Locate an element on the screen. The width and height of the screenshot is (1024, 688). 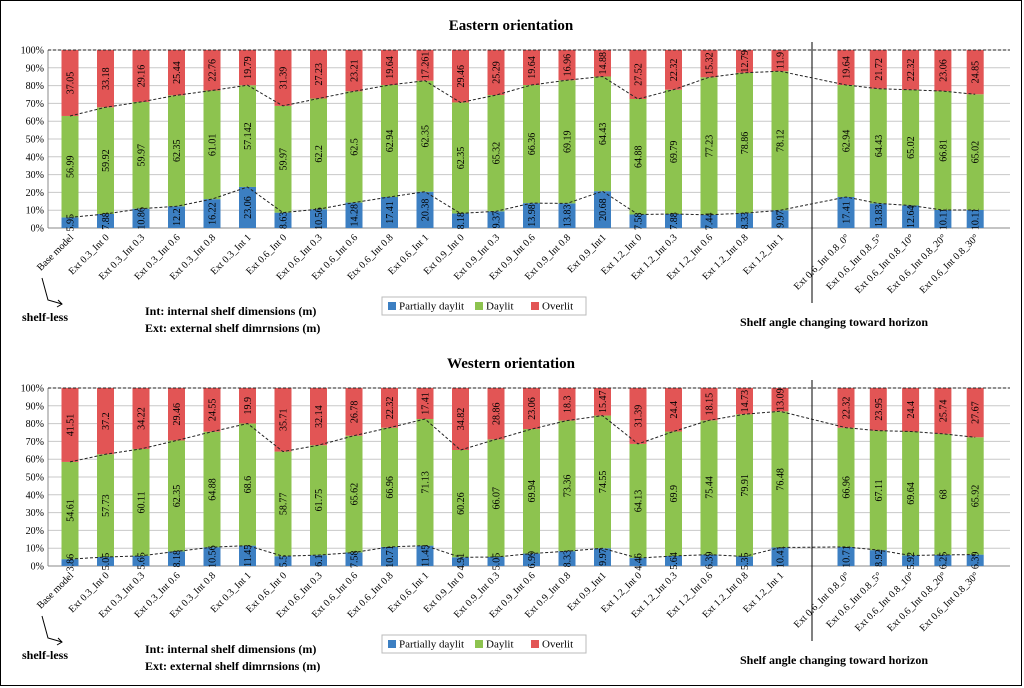
data-label-partially-daylit: 7.58 is located at coordinates (639, 222).